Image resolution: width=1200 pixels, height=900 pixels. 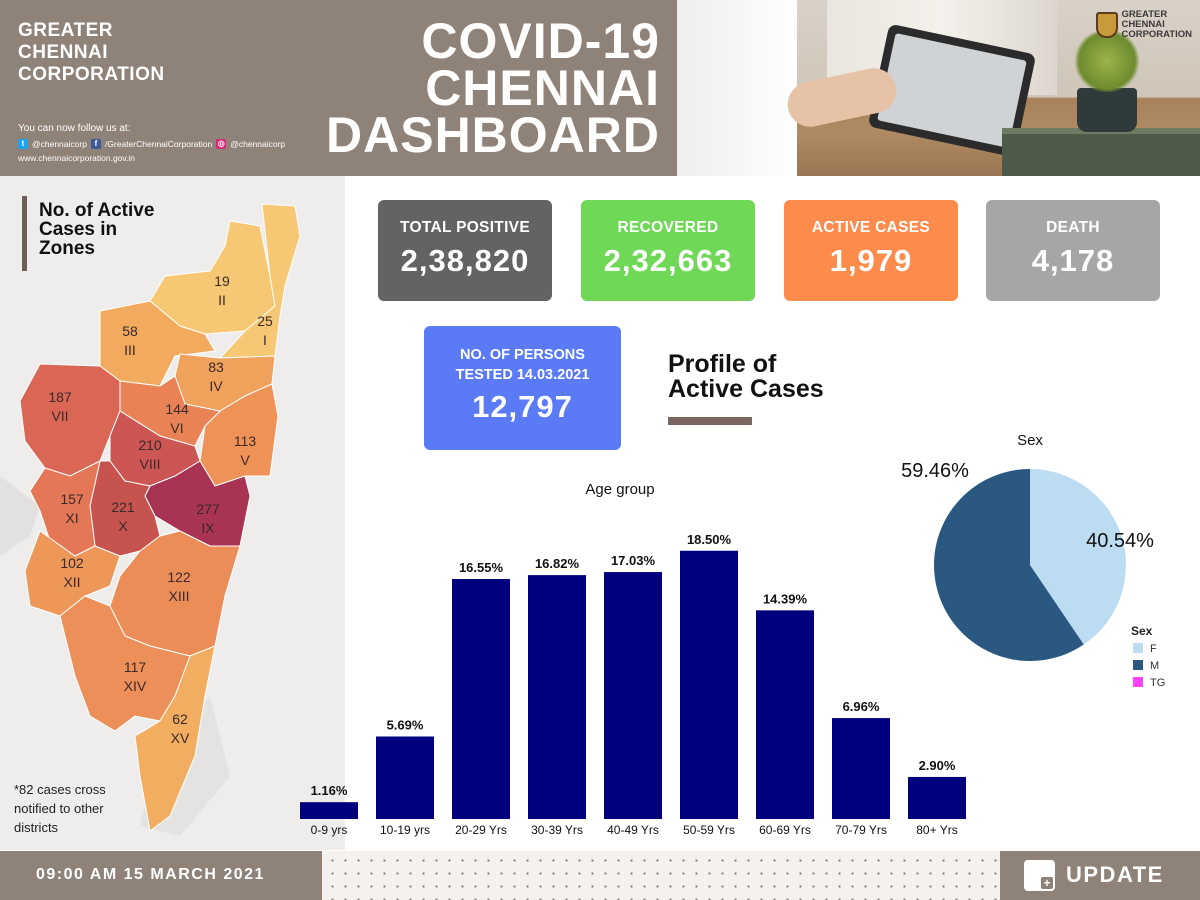 I want to click on sex-legend-title: Sex, so click(x=1142, y=631).